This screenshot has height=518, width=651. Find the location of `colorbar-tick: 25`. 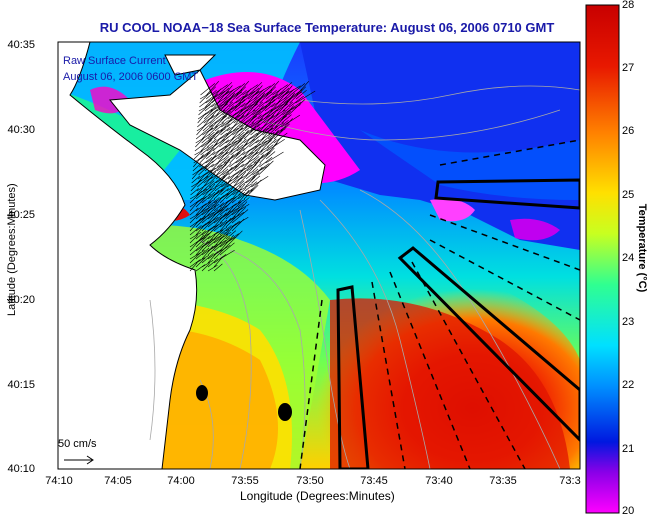

colorbar-tick: 25 is located at coordinates (628, 195).